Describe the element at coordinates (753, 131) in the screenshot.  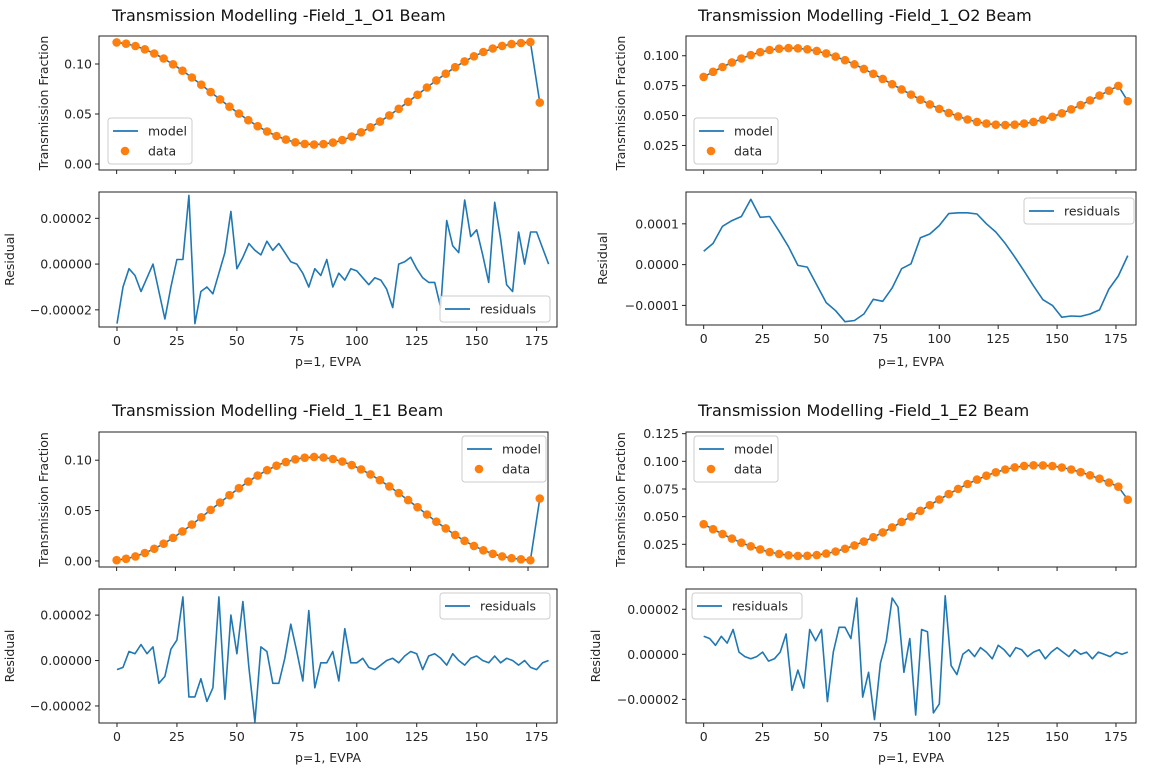
I see `legend-label-model: model` at that location.